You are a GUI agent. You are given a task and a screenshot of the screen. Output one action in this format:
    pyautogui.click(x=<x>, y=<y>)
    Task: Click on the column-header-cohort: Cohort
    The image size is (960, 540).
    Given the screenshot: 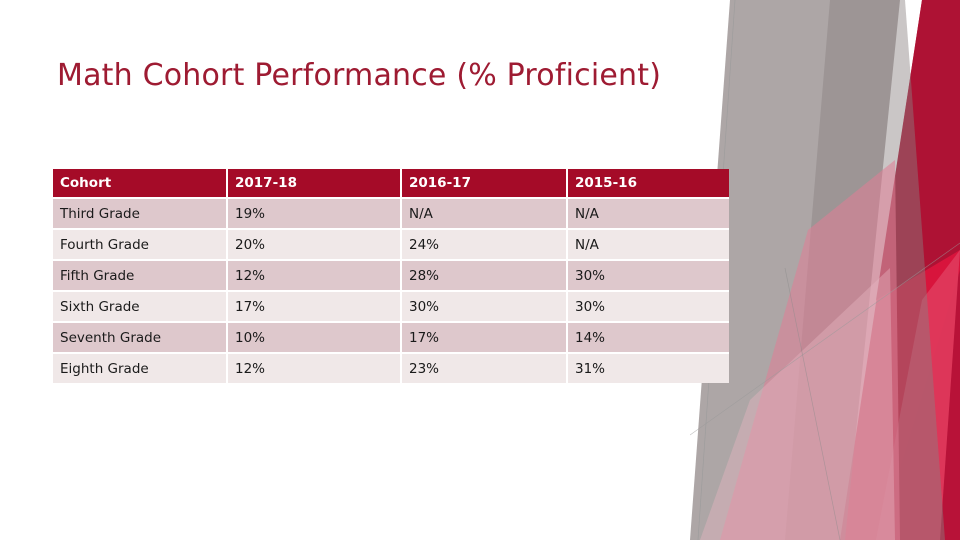 What is the action you would take?
    pyautogui.click(x=140, y=183)
    